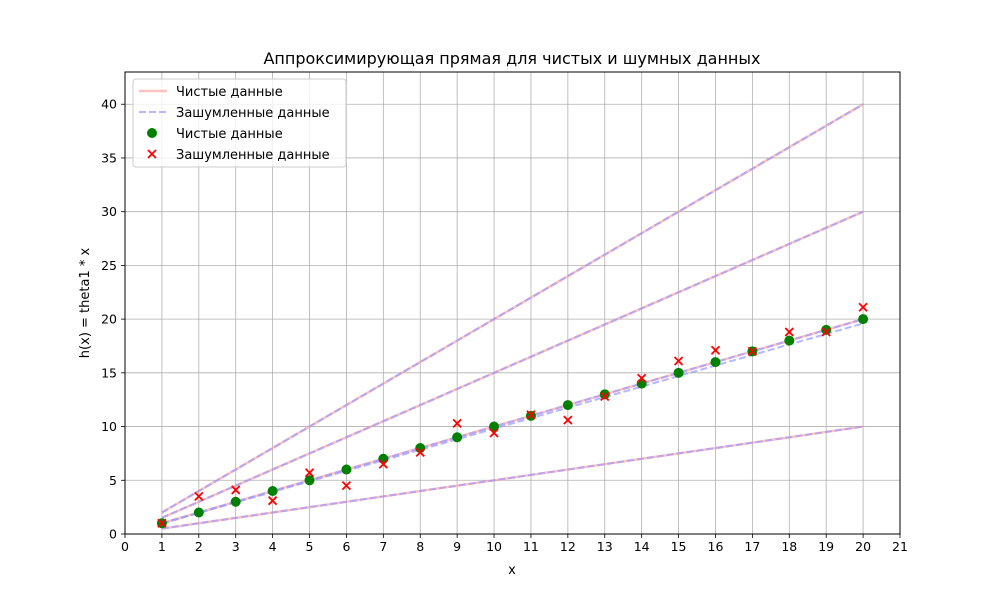 This screenshot has width=1000, height=600. I want to click on x-tick-label: 1, so click(162, 546).